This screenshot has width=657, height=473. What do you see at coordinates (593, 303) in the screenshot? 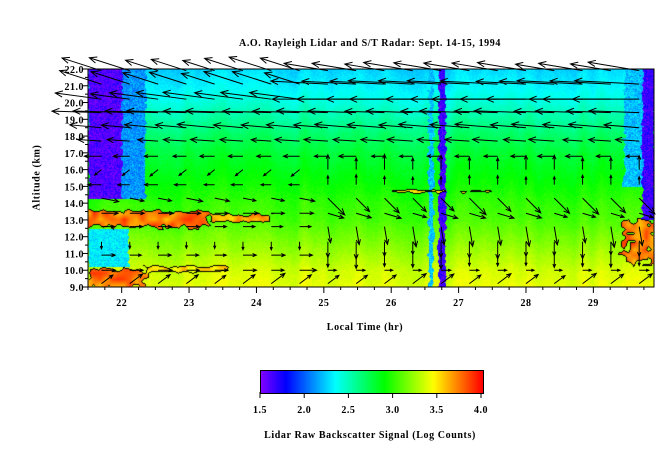
I see `x-tick-label: 29` at bounding box center [593, 303].